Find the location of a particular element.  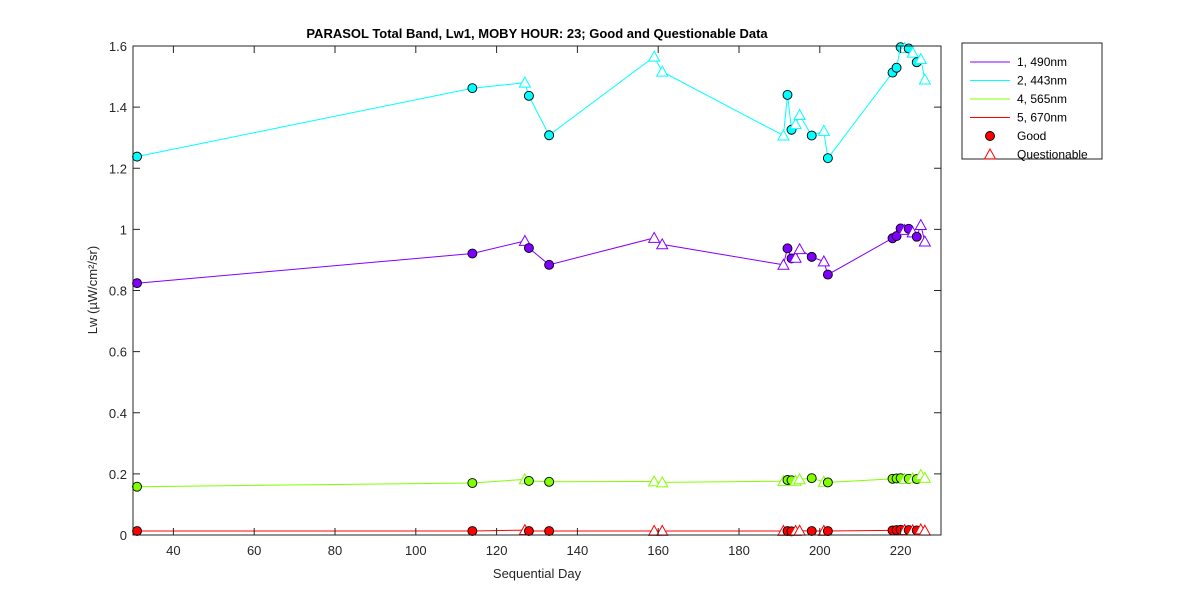

y-tick-label: 1 is located at coordinates (123, 229).